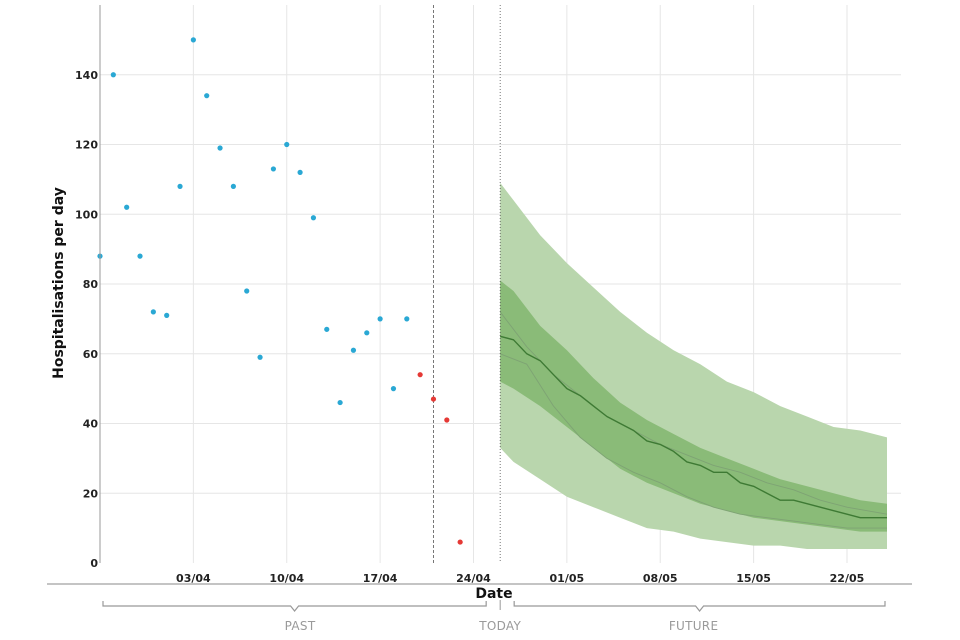 This screenshot has height=640, width=960. What do you see at coordinates (847, 578) in the screenshot?
I see `x-tick-label: 22/05` at bounding box center [847, 578].